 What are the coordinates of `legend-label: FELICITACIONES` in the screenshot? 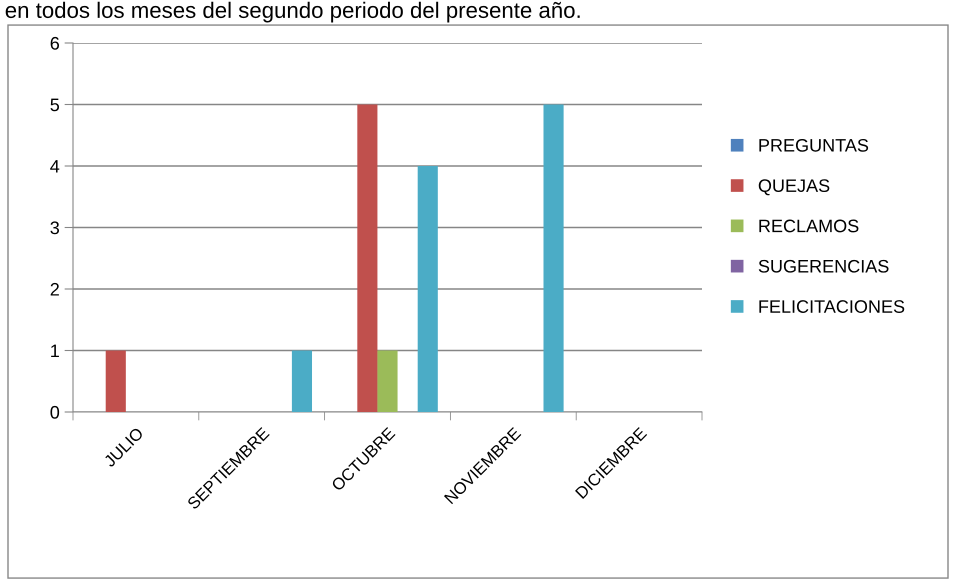 It's located at (831, 306).